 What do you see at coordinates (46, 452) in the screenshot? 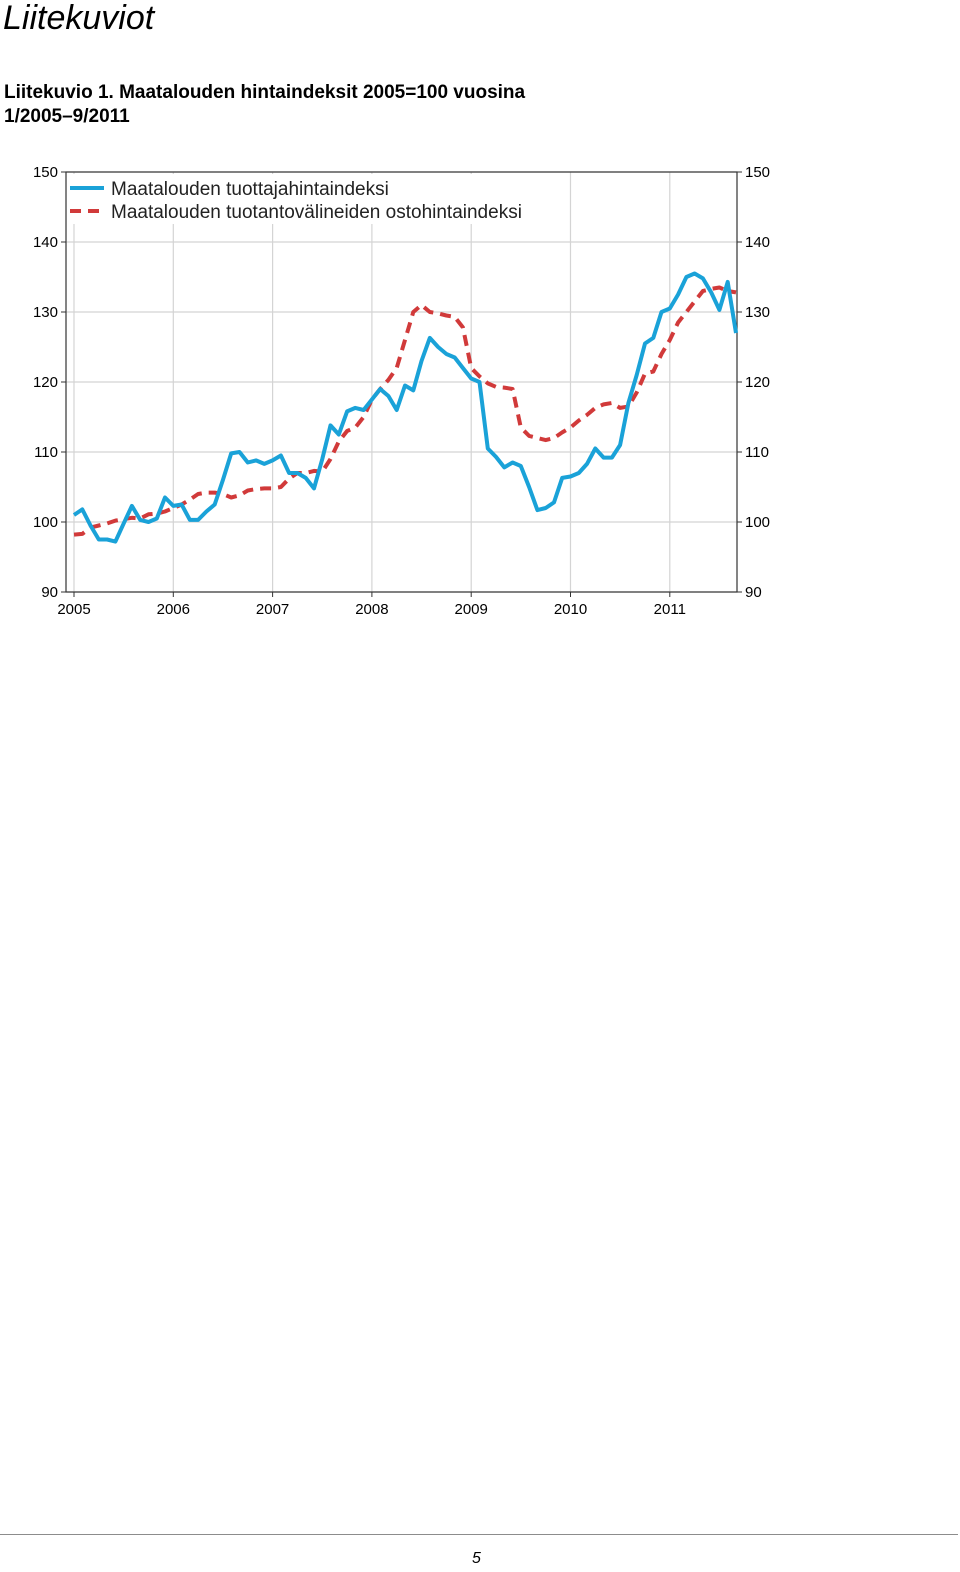
I see `y-tick-label-left: 110` at bounding box center [46, 452].